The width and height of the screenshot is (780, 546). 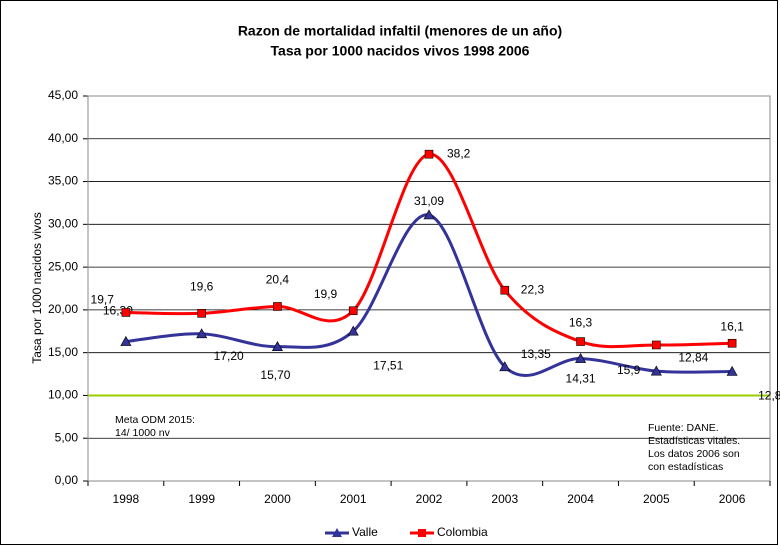 I want to click on data-label: 13,35, so click(x=536, y=354).